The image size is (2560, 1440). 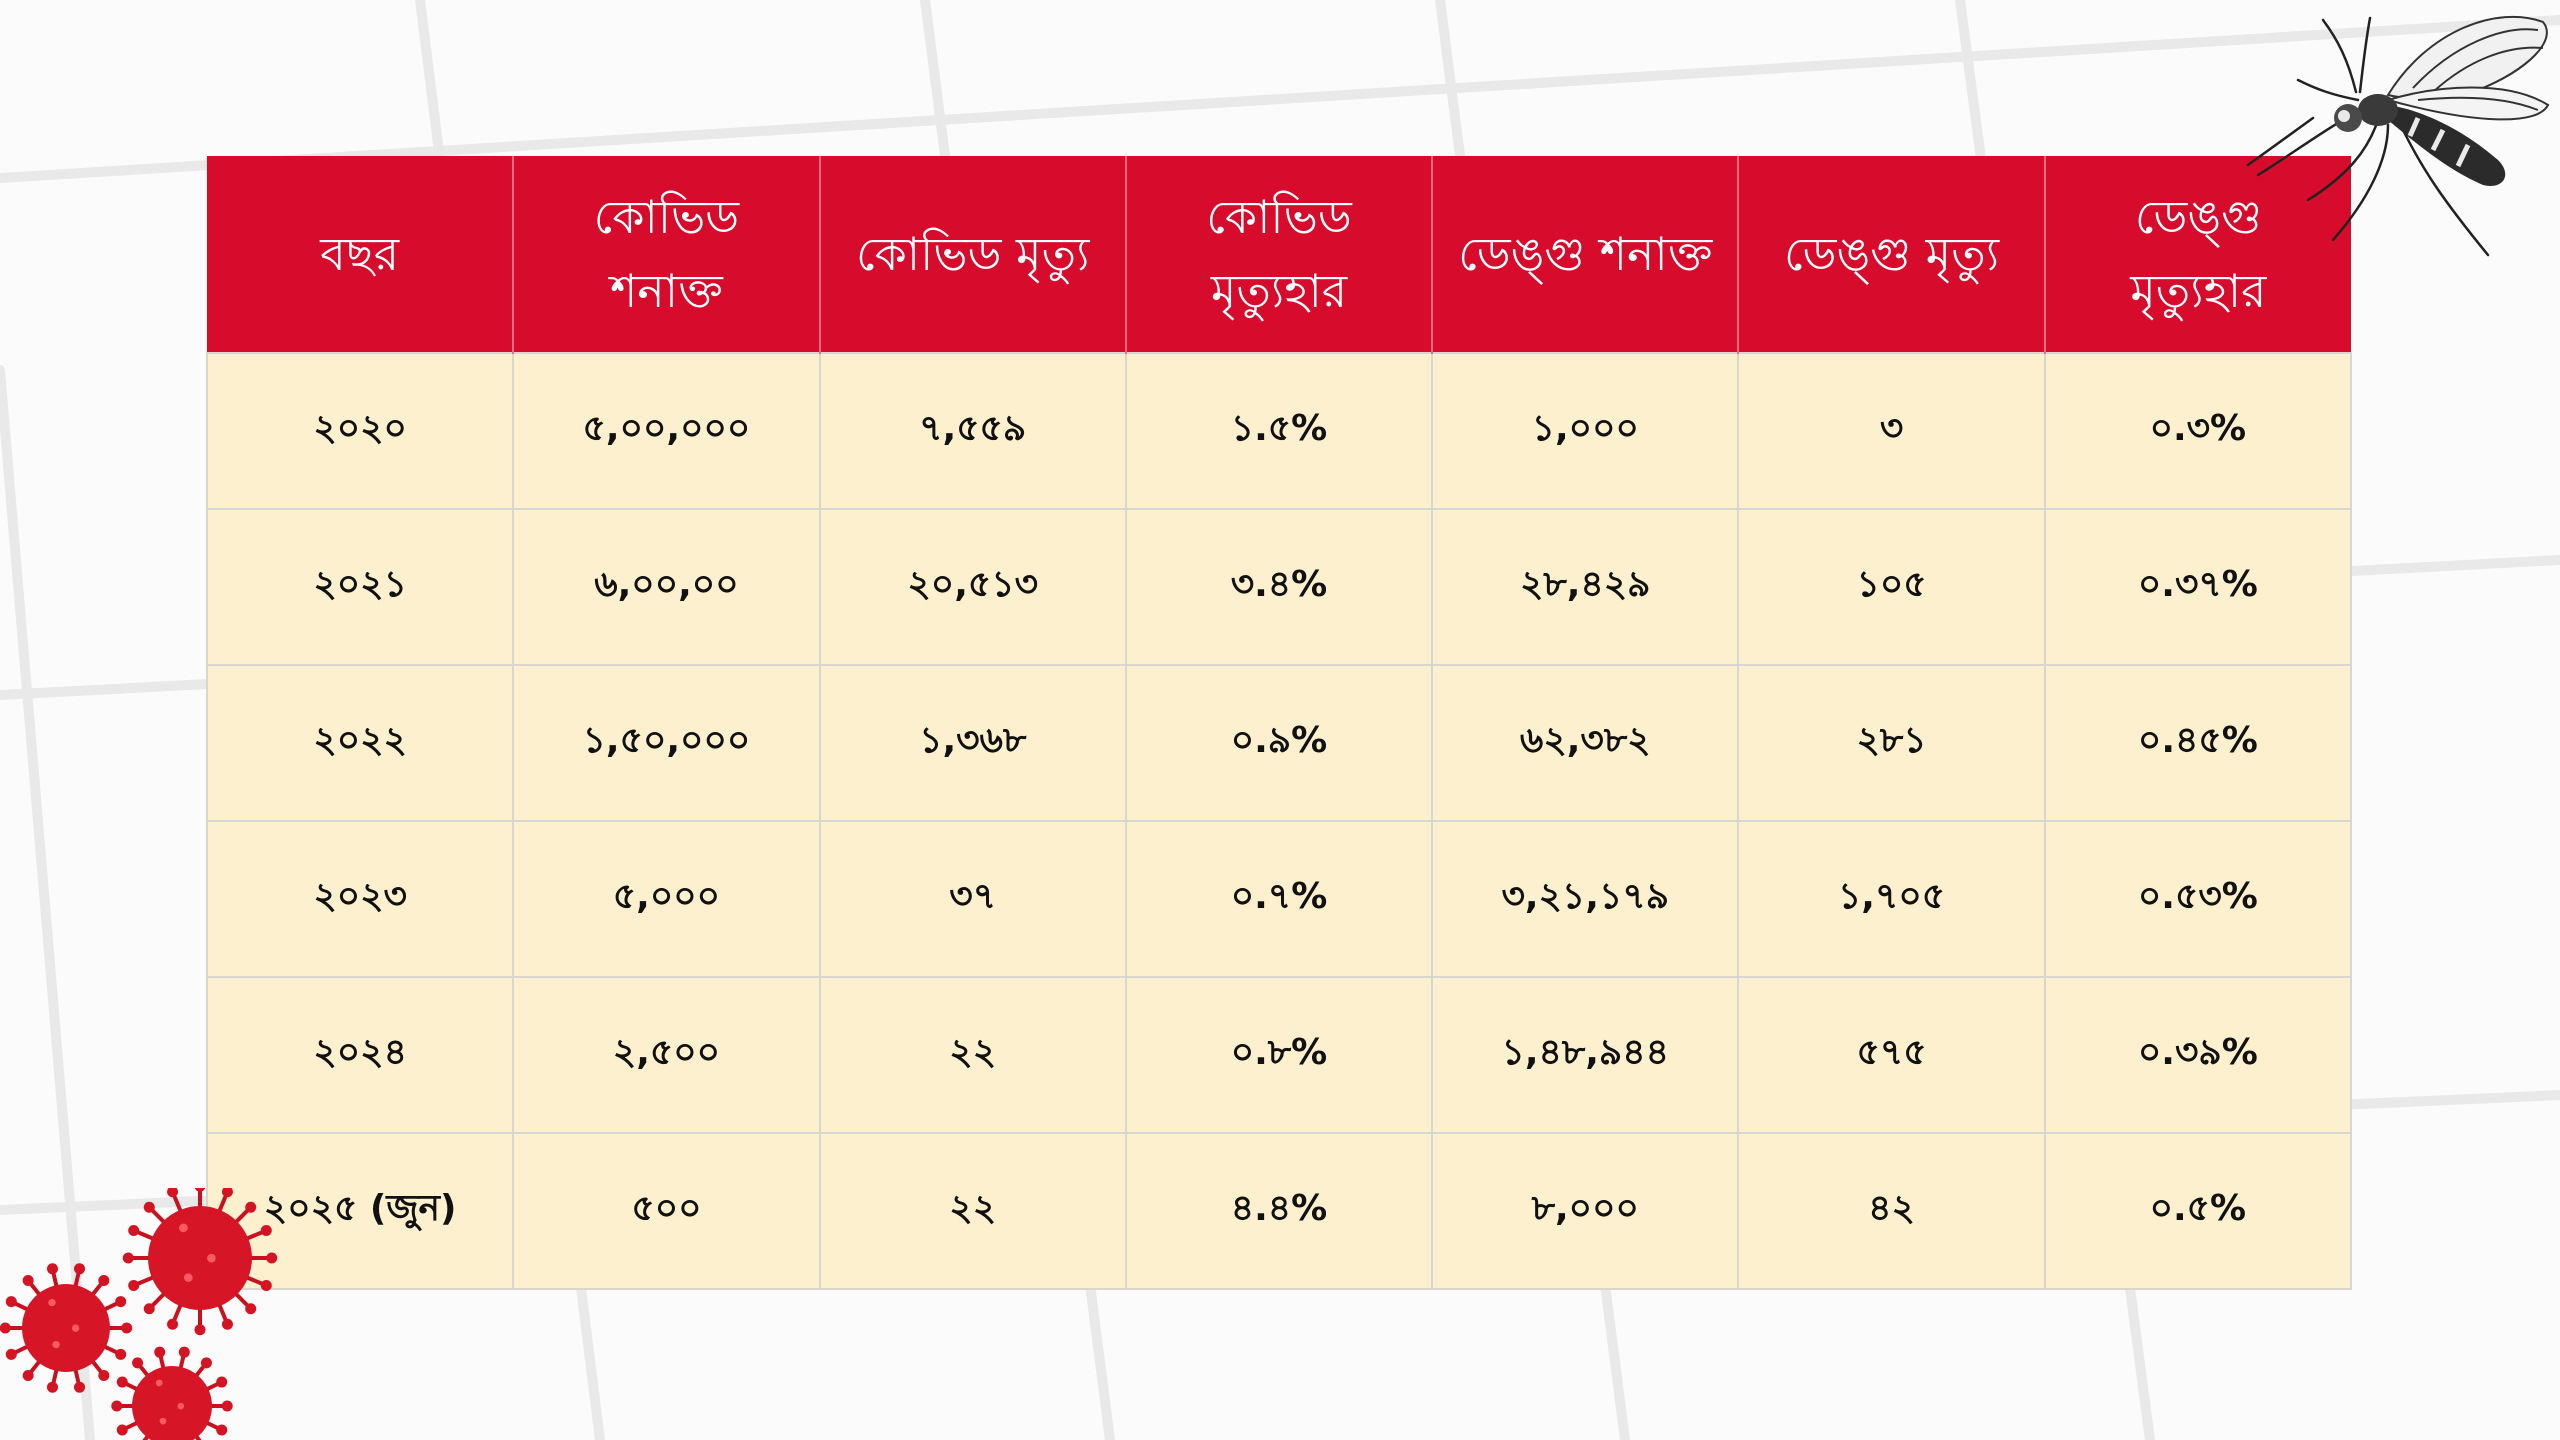 I want to click on table-row: ২০২৫ (জুন) ৫০০ ২২ ৪.৪% ৮,০০০ ৪২ ০.৫%, so click(x=1279, y=1211).